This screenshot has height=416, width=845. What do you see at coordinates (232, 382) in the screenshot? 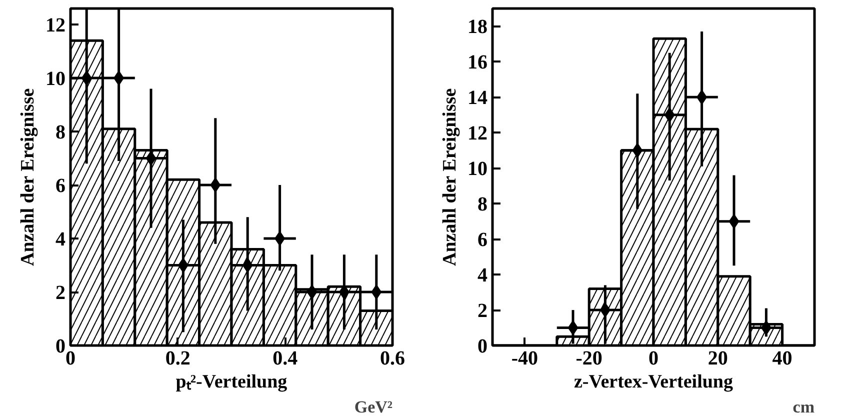
I see `x-axis-title: pₜ²-Verteilung` at bounding box center [232, 382].